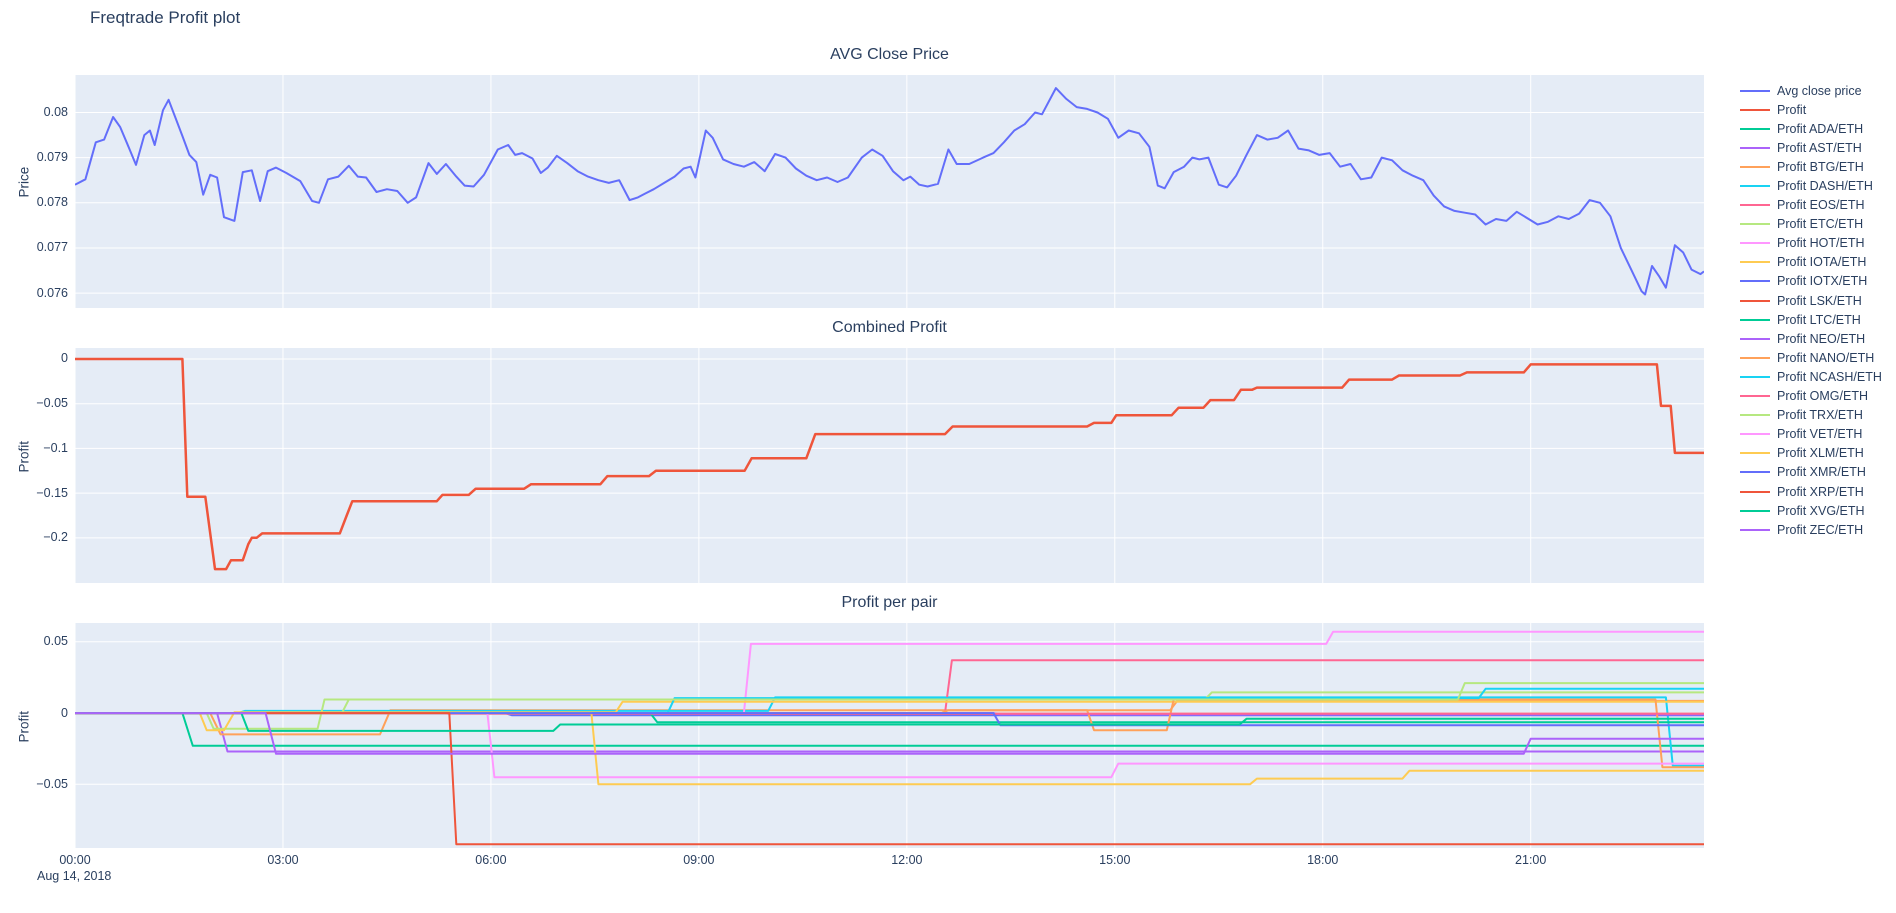 This screenshot has height=913, width=1896. Describe the element at coordinates (1323, 860) in the screenshot. I see `x-tick-label: 18:00` at that location.